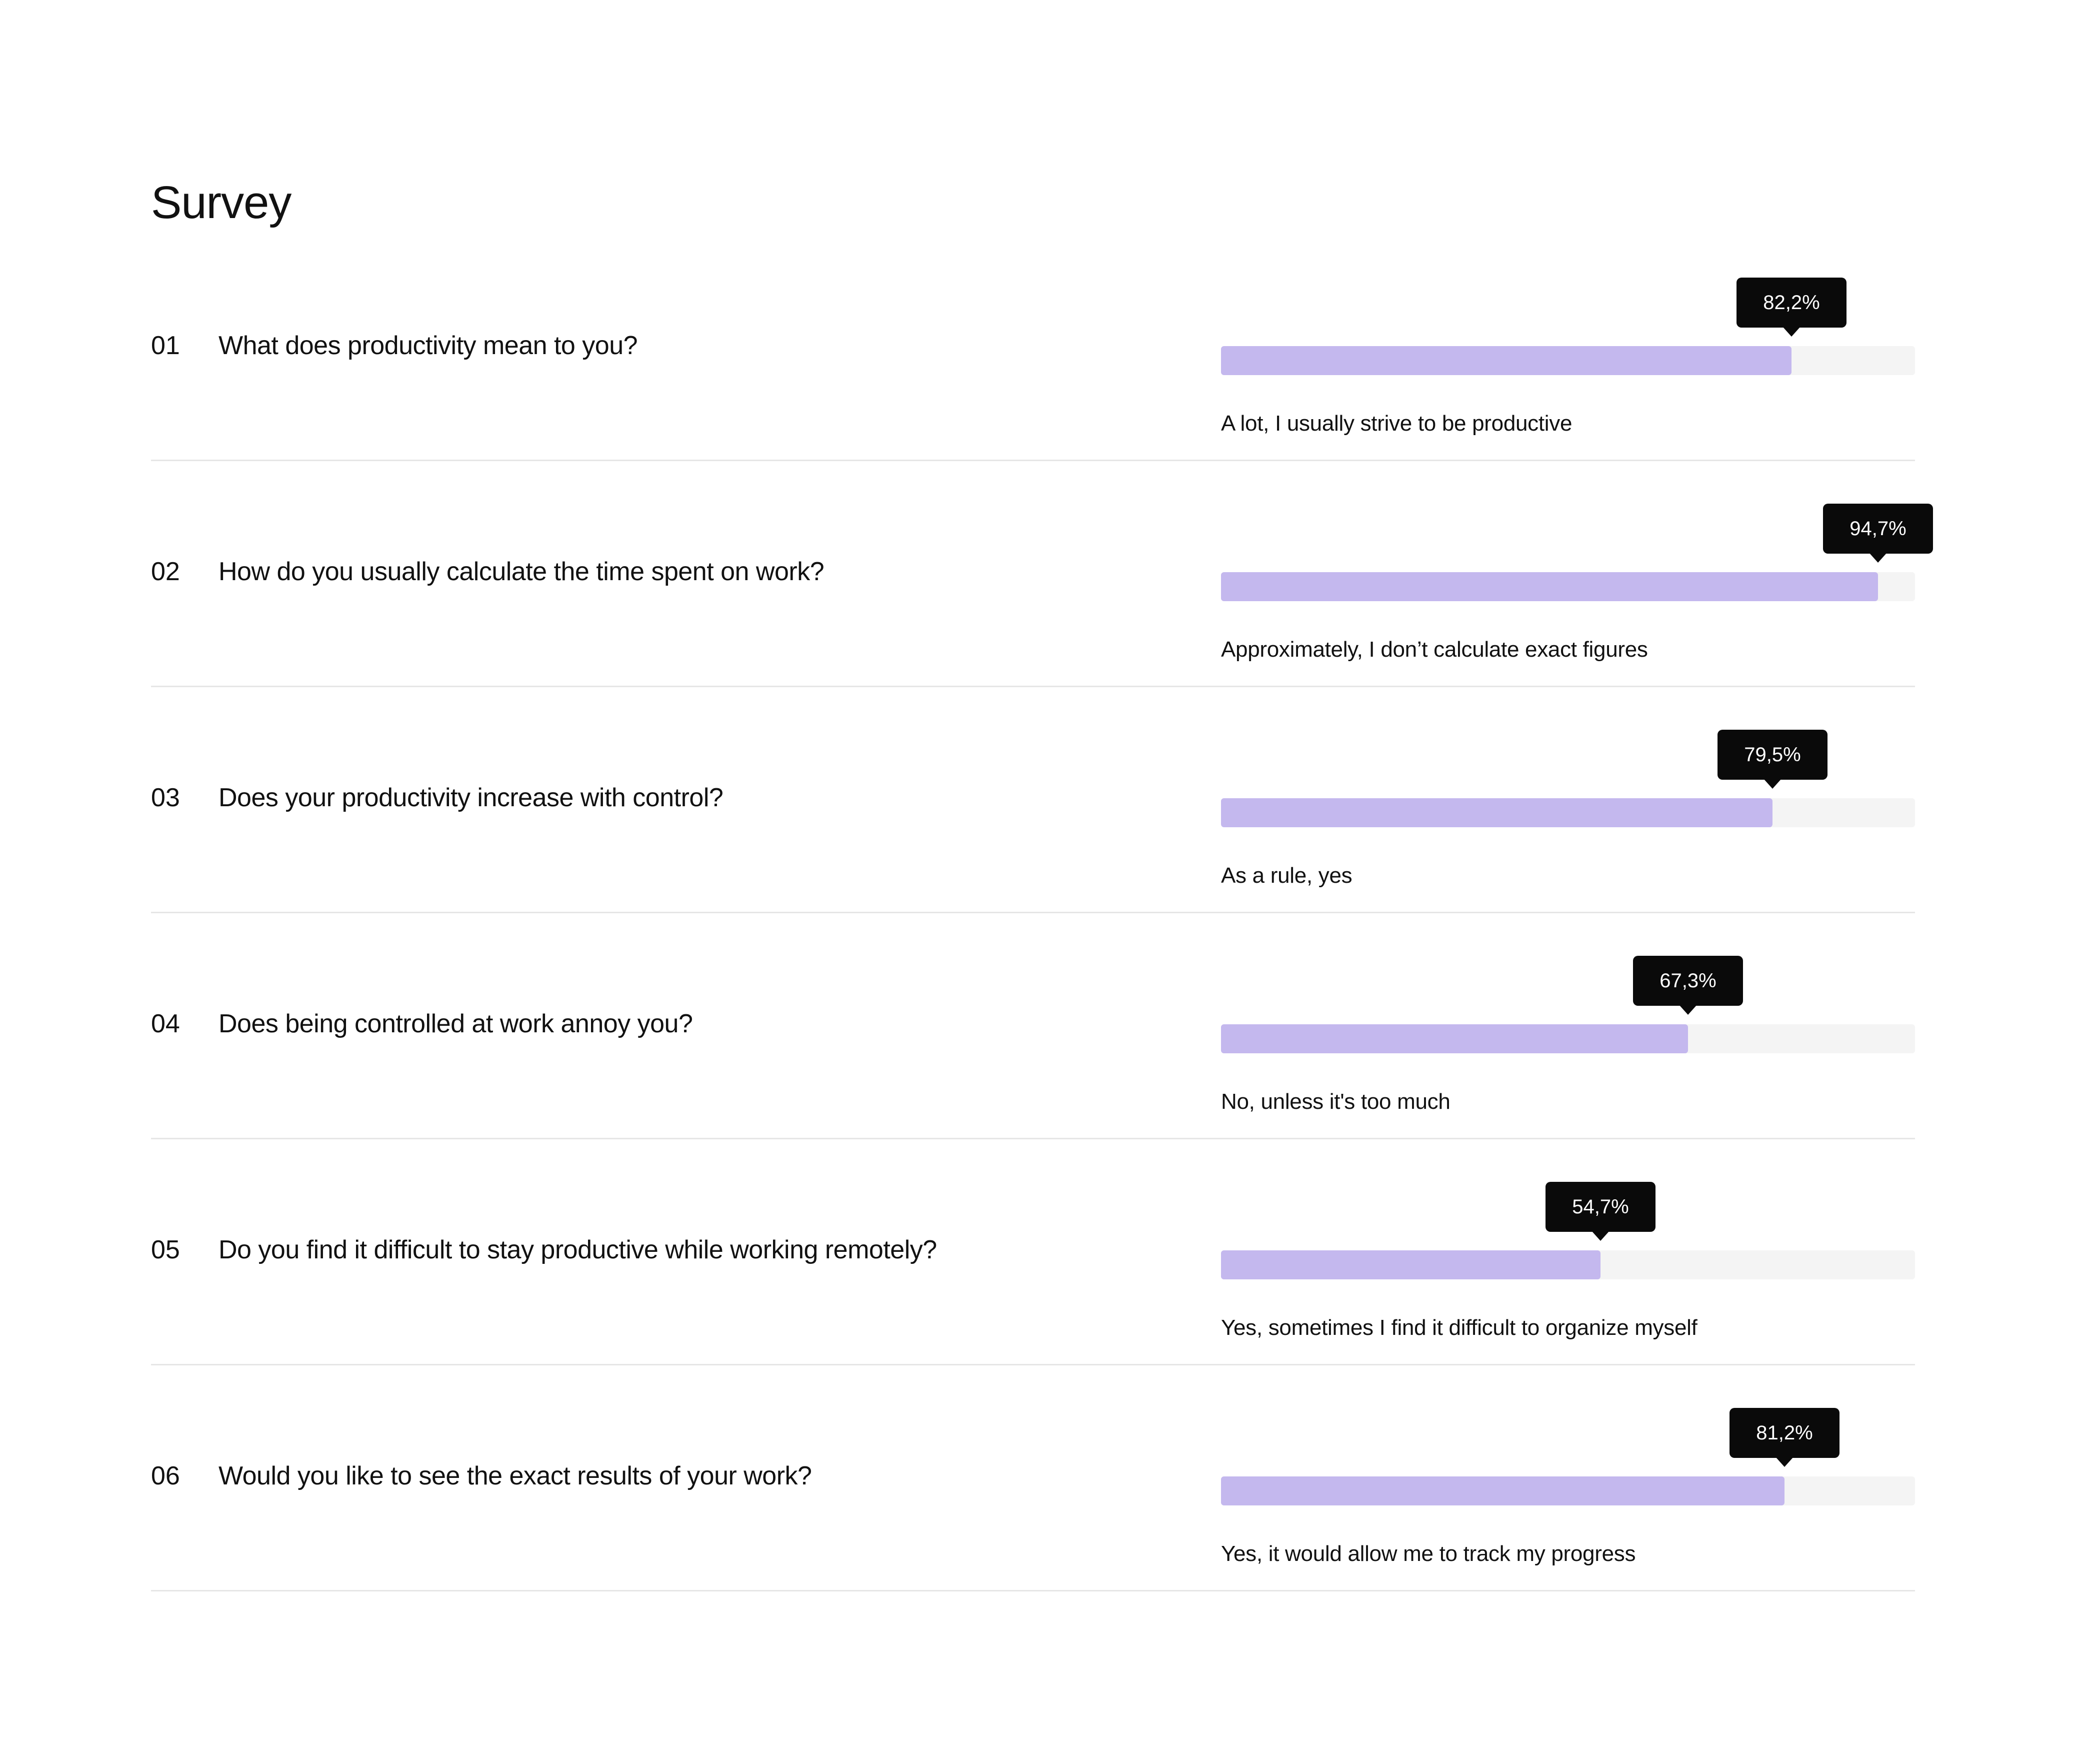  What do you see at coordinates (1335, 1101) in the screenshot?
I see `answer-label: No, unless it's too much` at bounding box center [1335, 1101].